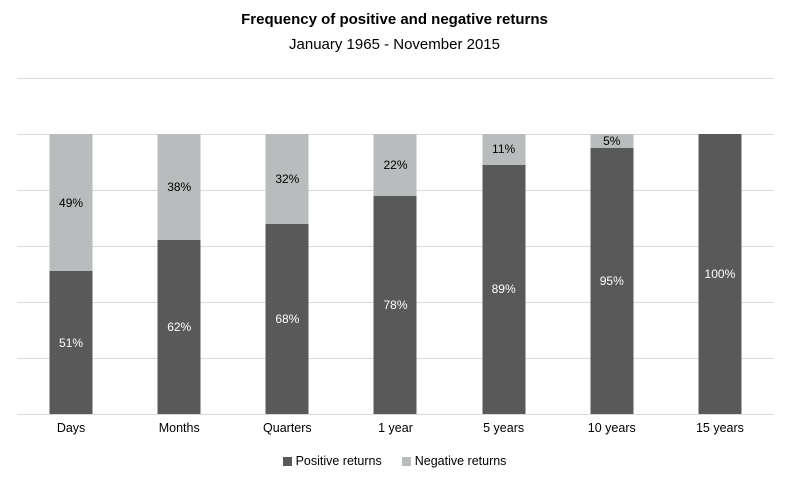 The width and height of the screenshot is (789, 483). Describe the element at coordinates (504, 428) in the screenshot. I see `x-axis-label-5-years: 5 years` at that location.